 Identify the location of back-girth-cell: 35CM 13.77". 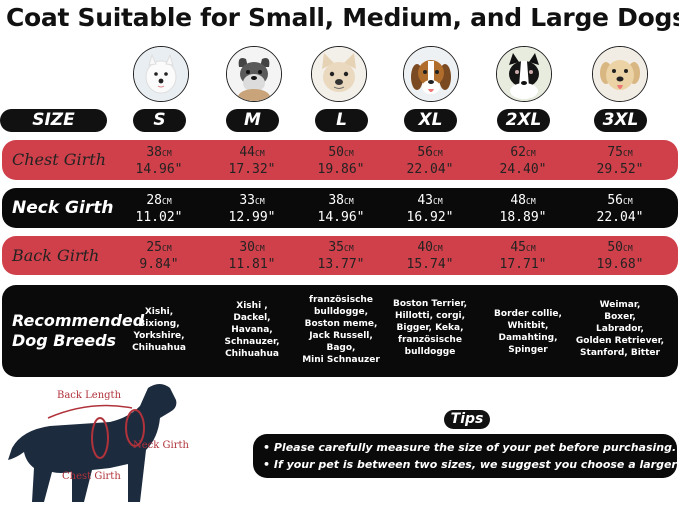
(341, 256).